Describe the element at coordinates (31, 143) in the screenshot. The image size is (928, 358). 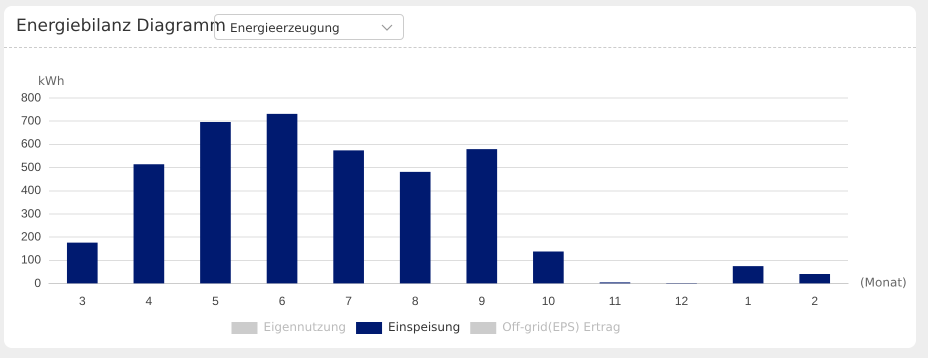
I see `y-tick-label: 600` at that location.